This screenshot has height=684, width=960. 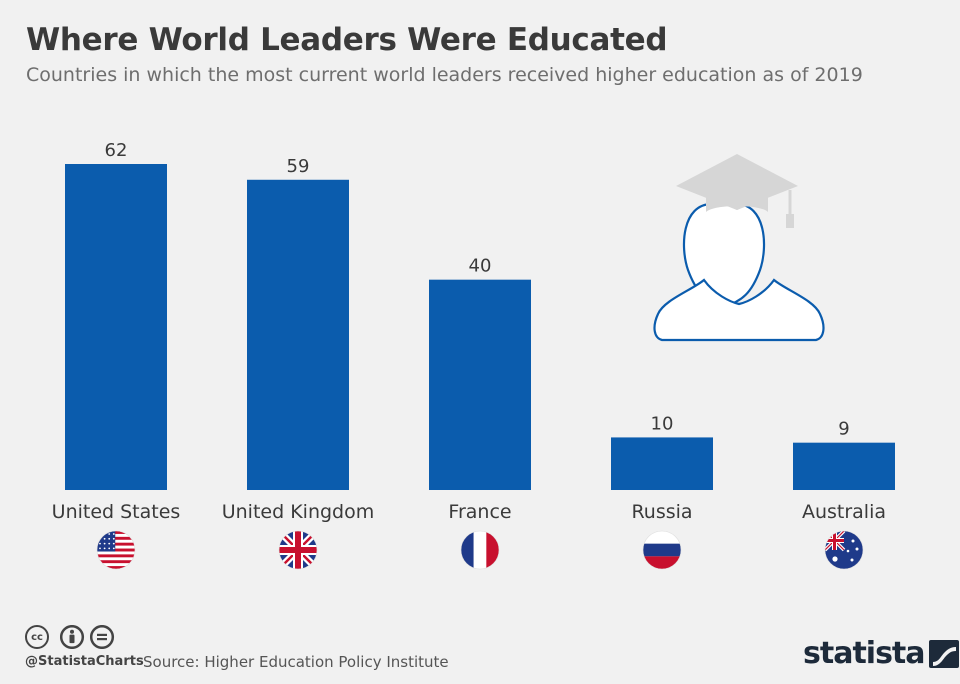 I want to click on category-label-australia: Australia, so click(x=844, y=512).